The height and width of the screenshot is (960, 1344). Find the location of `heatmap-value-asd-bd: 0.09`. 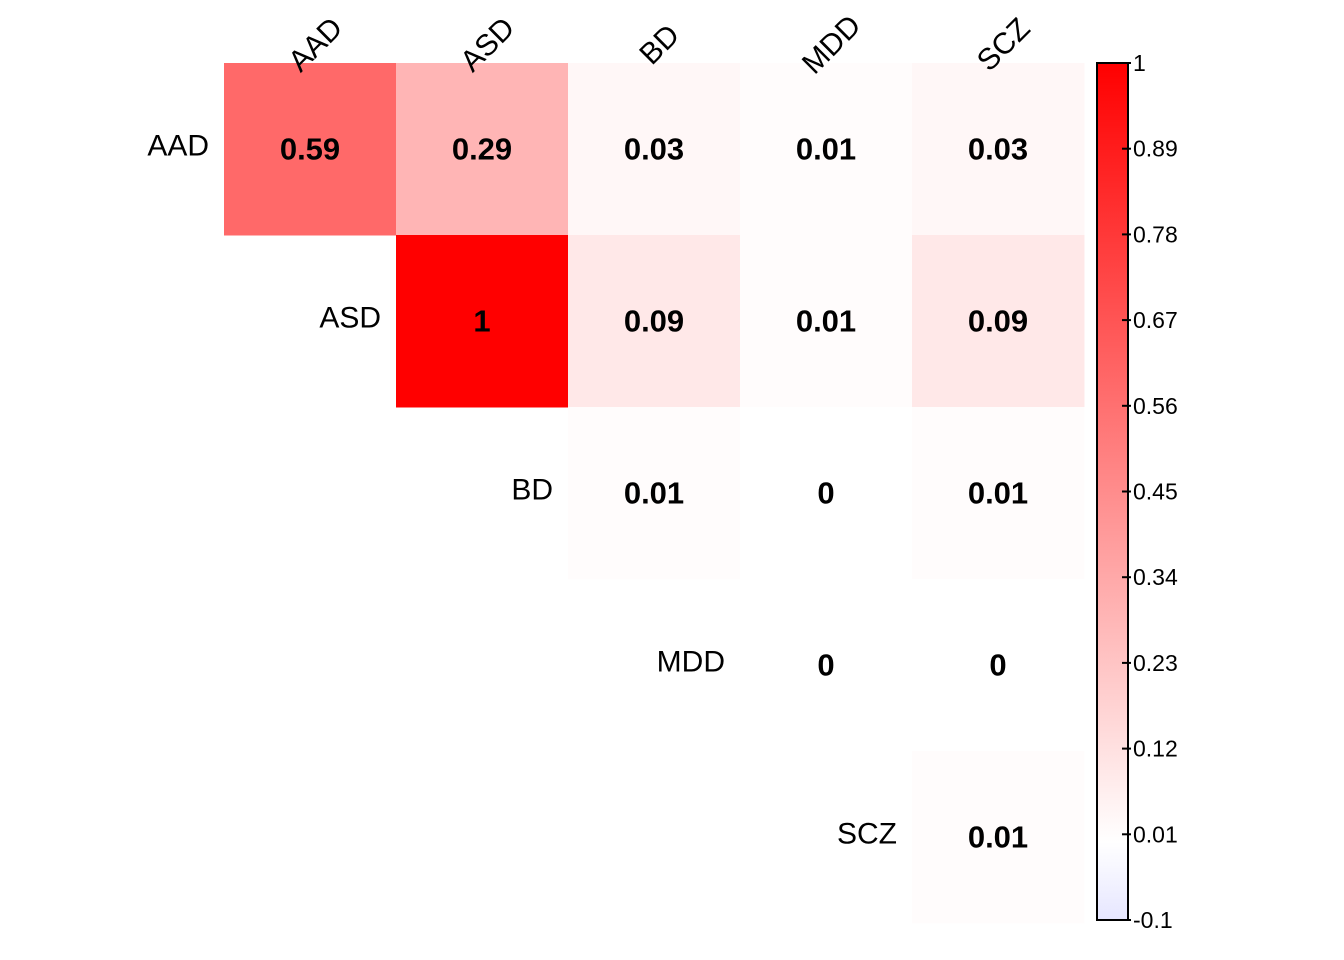

heatmap-value-asd-bd: 0.09 is located at coordinates (654, 321).